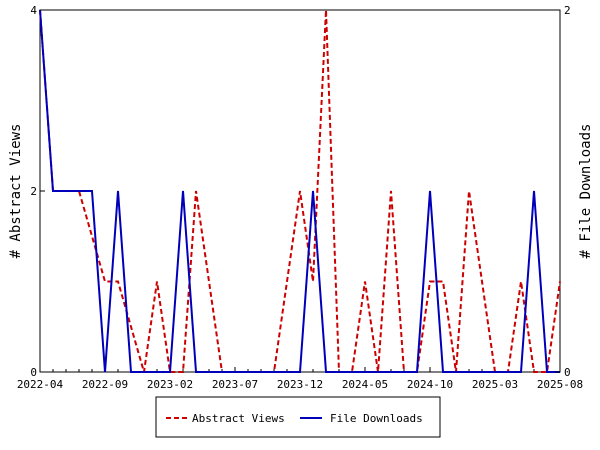 The height and width of the screenshot is (450, 600). What do you see at coordinates (105, 384) in the screenshot?
I see `x-tick-label: 2022-09` at bounding box center [105, 384].